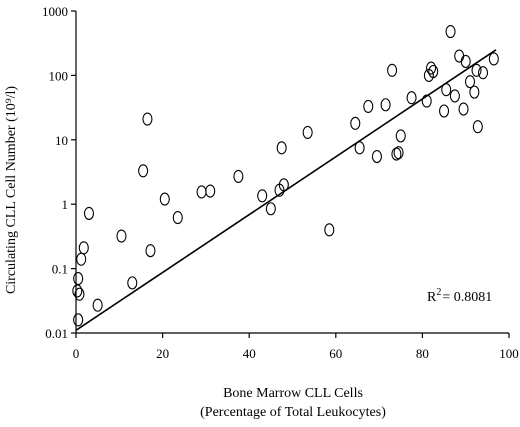 The height and width of the screenshot is (427, 520). What do you see at coordinates (56, 333) in the screenshot?
I see `y-tick-label: 0.01` at bounding box center [56, 333].